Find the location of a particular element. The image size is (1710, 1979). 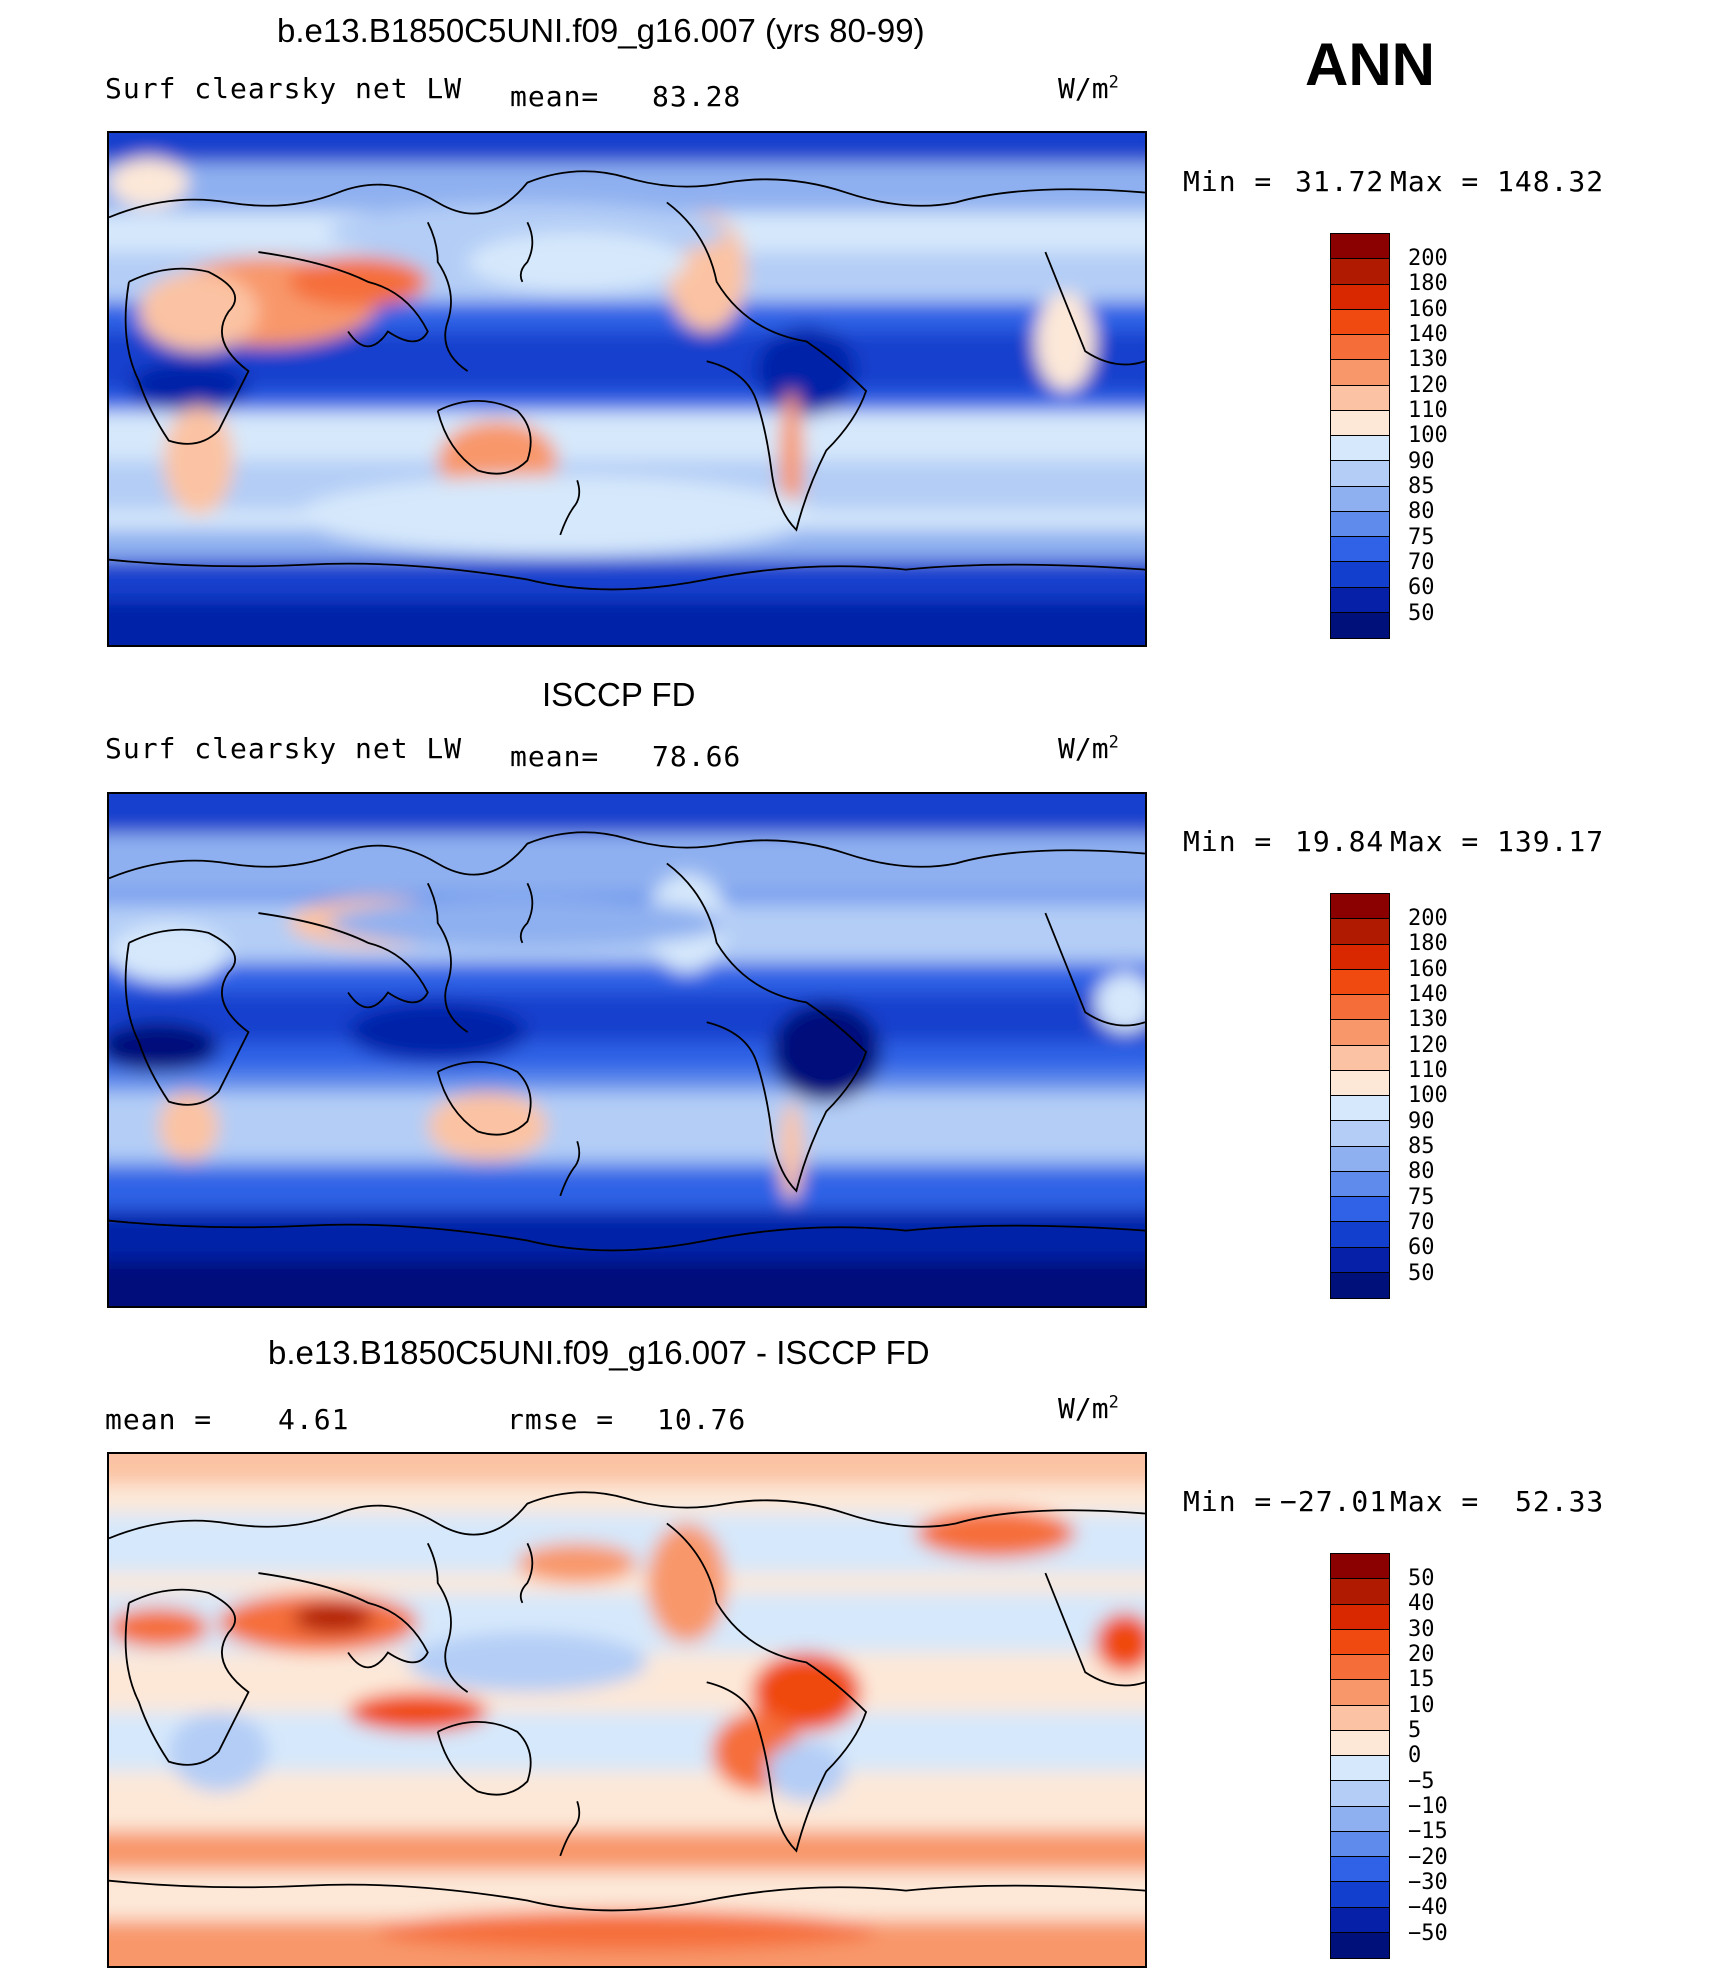

panel2-title: ISCCP FD is located at coordinates (619, 694).